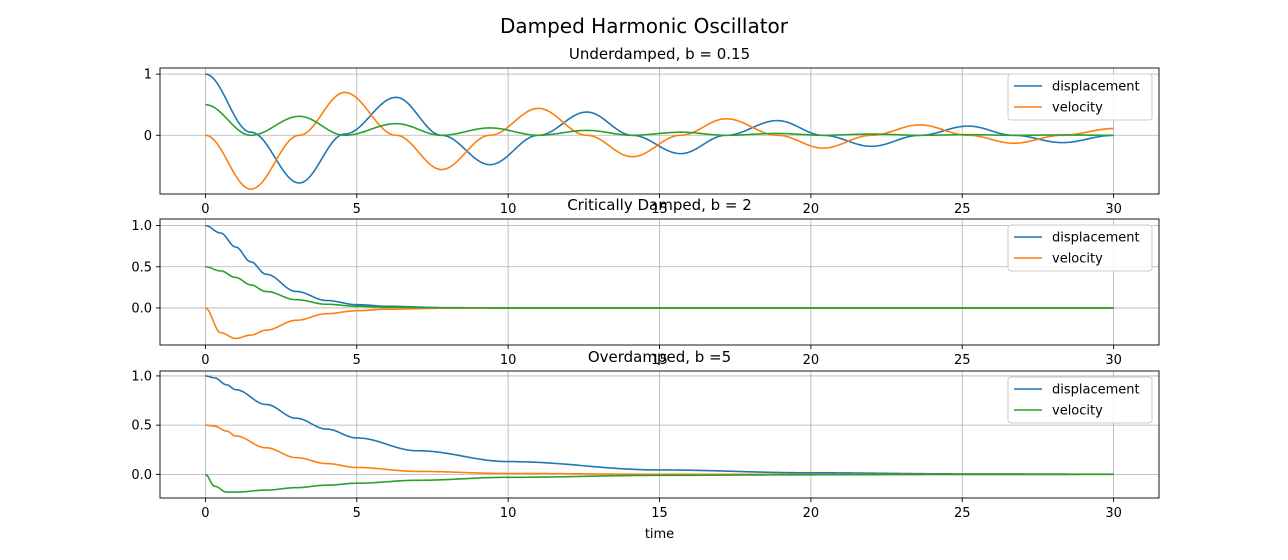  I want to click on y-tick-label: 0, so click(148, 136).